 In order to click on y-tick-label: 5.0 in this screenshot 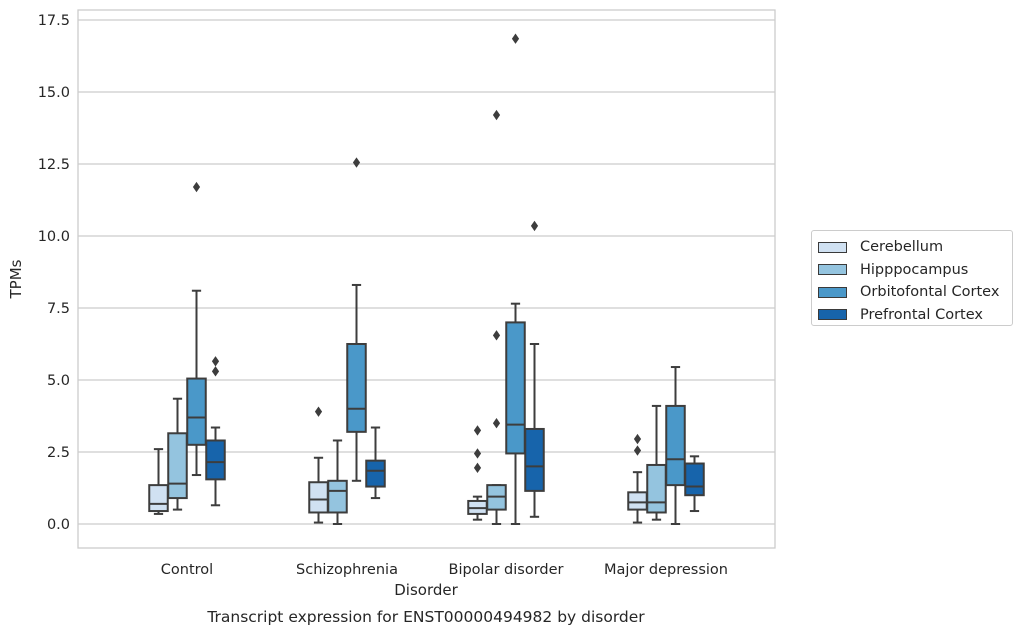, I will do `click(58, 381)`.